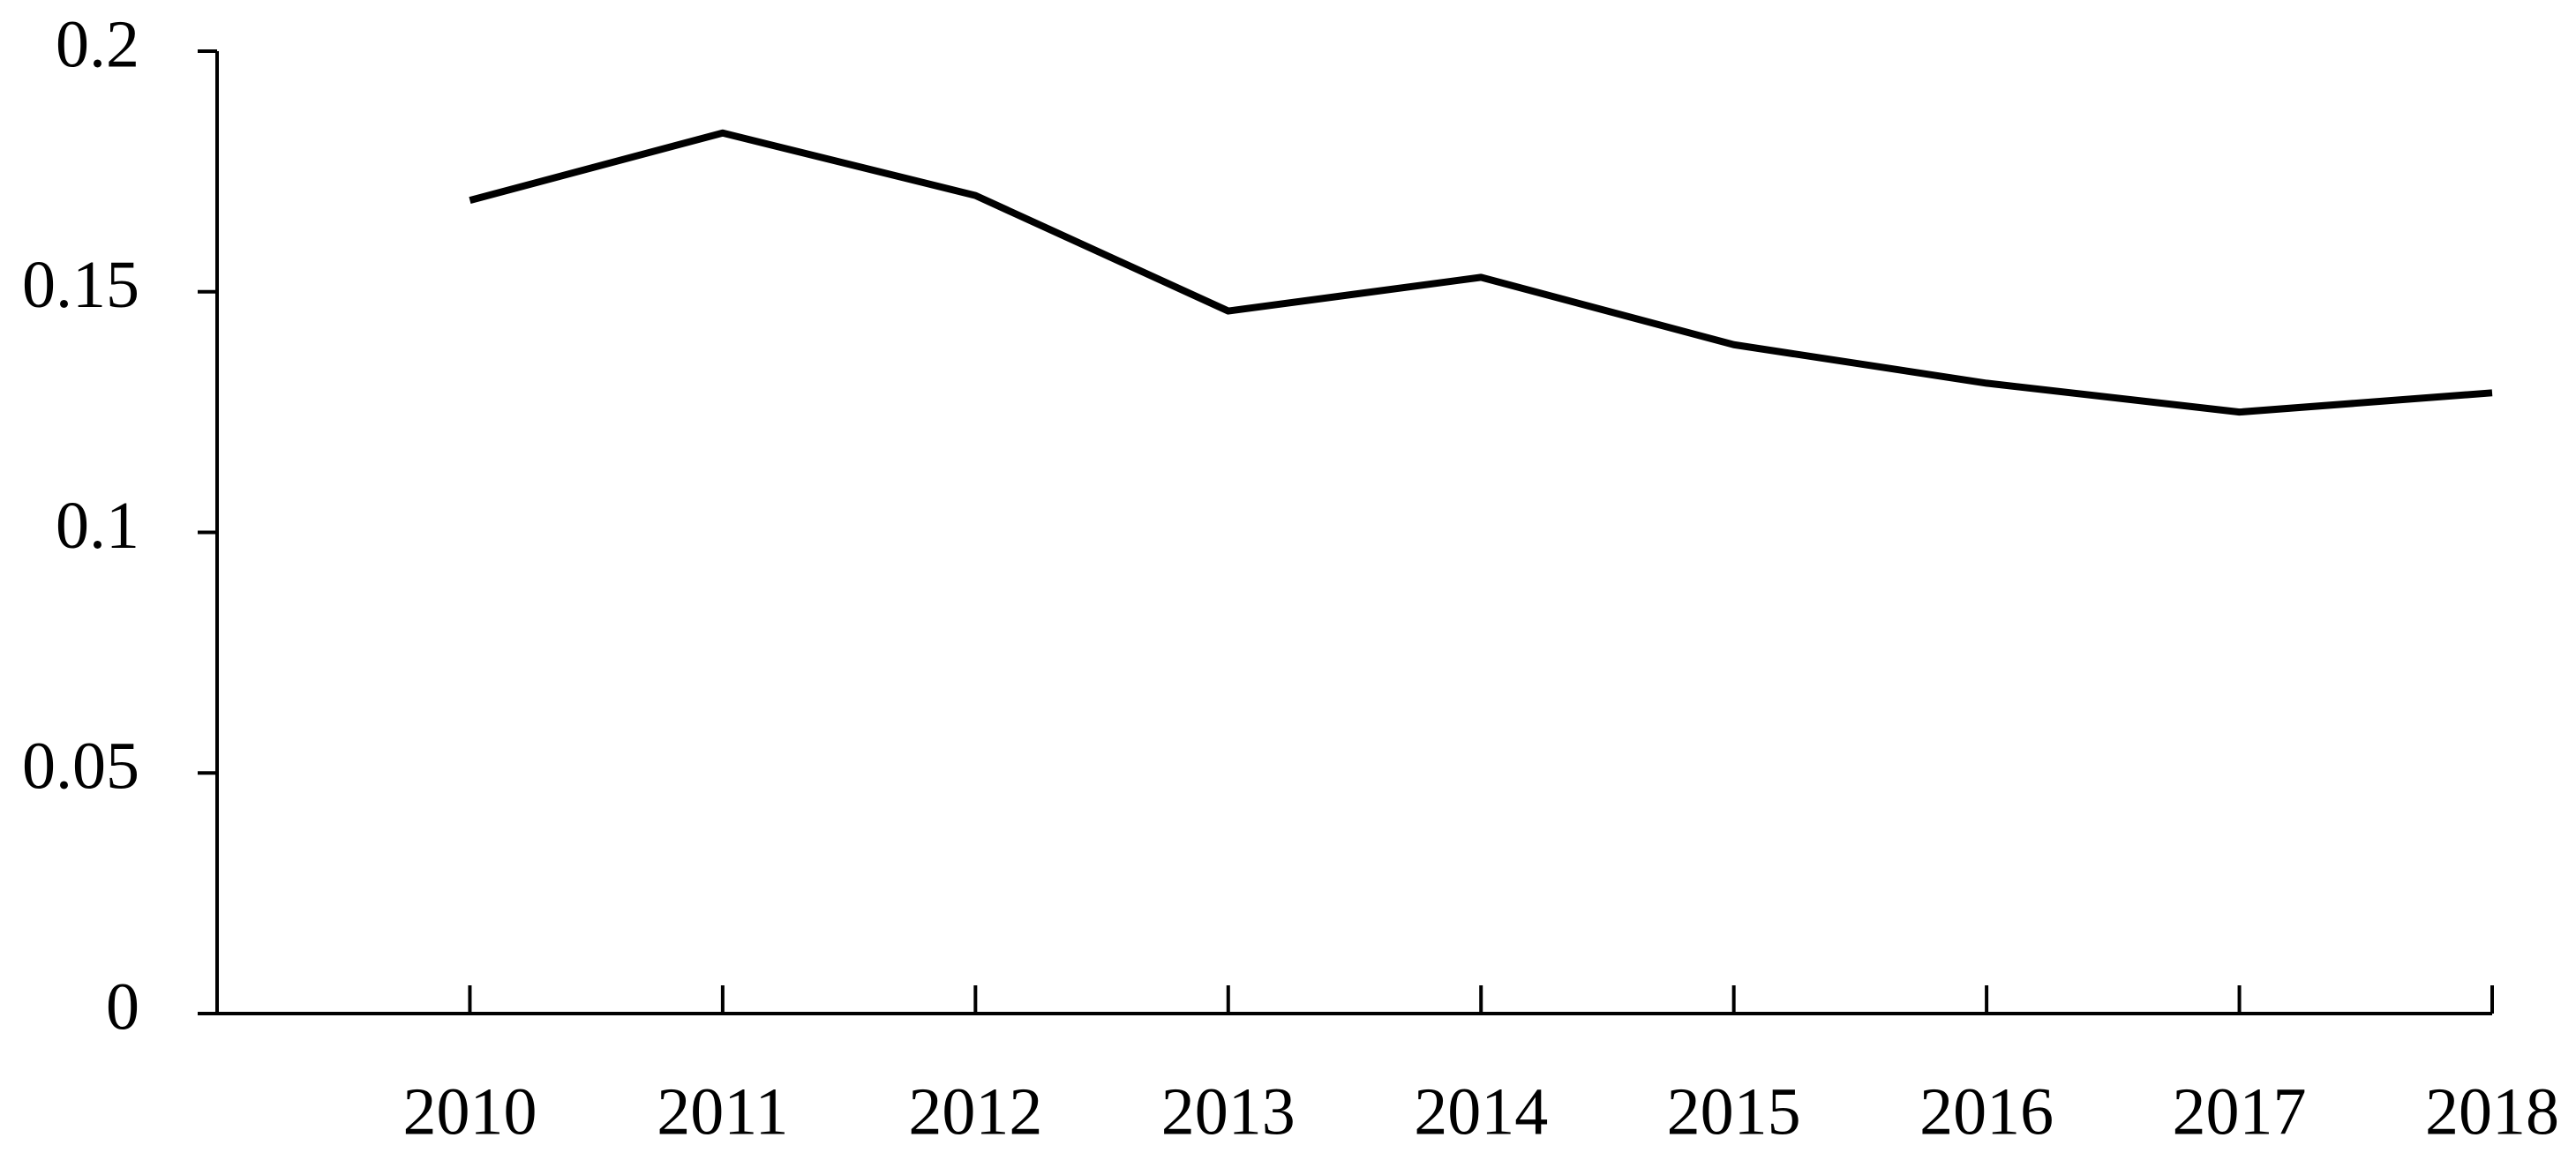 This screenshot has width=2576, height=1160. Describe the element at coordinates (97, 44) in the screenshot. I see `y-tick-label: 0.2` at that location.